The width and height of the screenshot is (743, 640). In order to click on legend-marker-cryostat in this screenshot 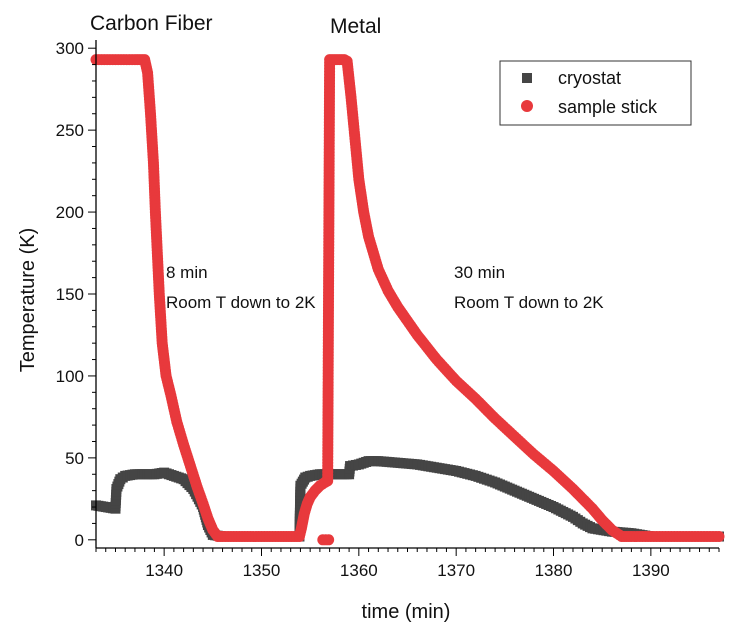, I will do `click(527, 78)`.